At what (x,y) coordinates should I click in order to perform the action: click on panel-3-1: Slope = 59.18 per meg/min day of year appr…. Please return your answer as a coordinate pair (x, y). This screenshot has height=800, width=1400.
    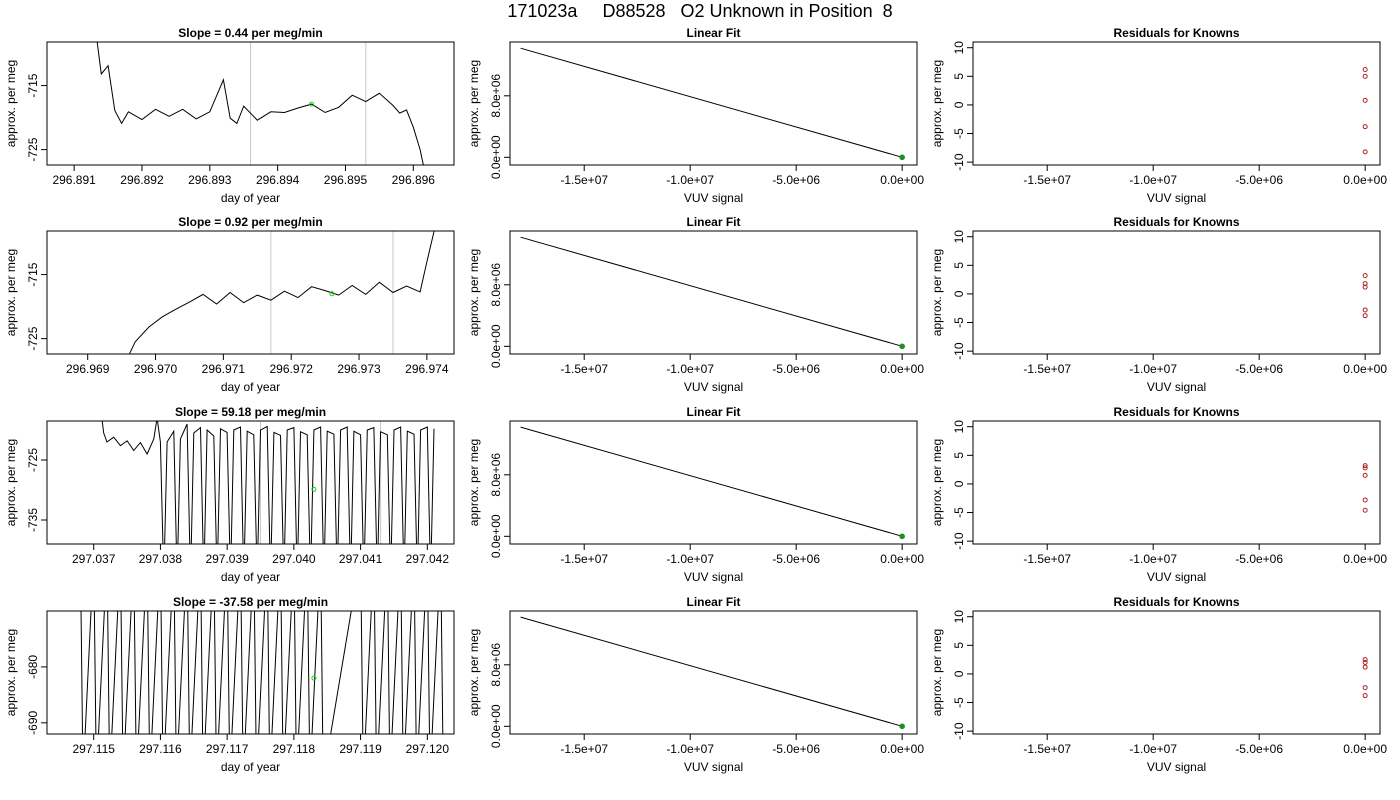
    Looking at the image, I should click on (229, 494).